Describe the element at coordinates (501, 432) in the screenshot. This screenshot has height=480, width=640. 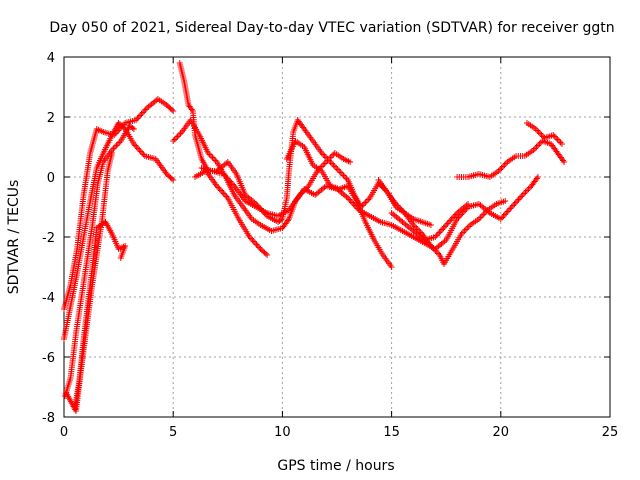
I see `x-tick-label: 20` at that location.